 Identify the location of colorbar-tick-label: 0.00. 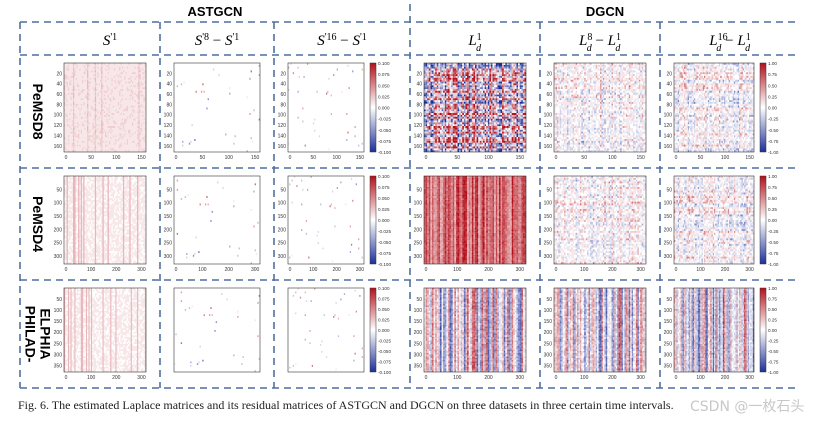
(772, 108).